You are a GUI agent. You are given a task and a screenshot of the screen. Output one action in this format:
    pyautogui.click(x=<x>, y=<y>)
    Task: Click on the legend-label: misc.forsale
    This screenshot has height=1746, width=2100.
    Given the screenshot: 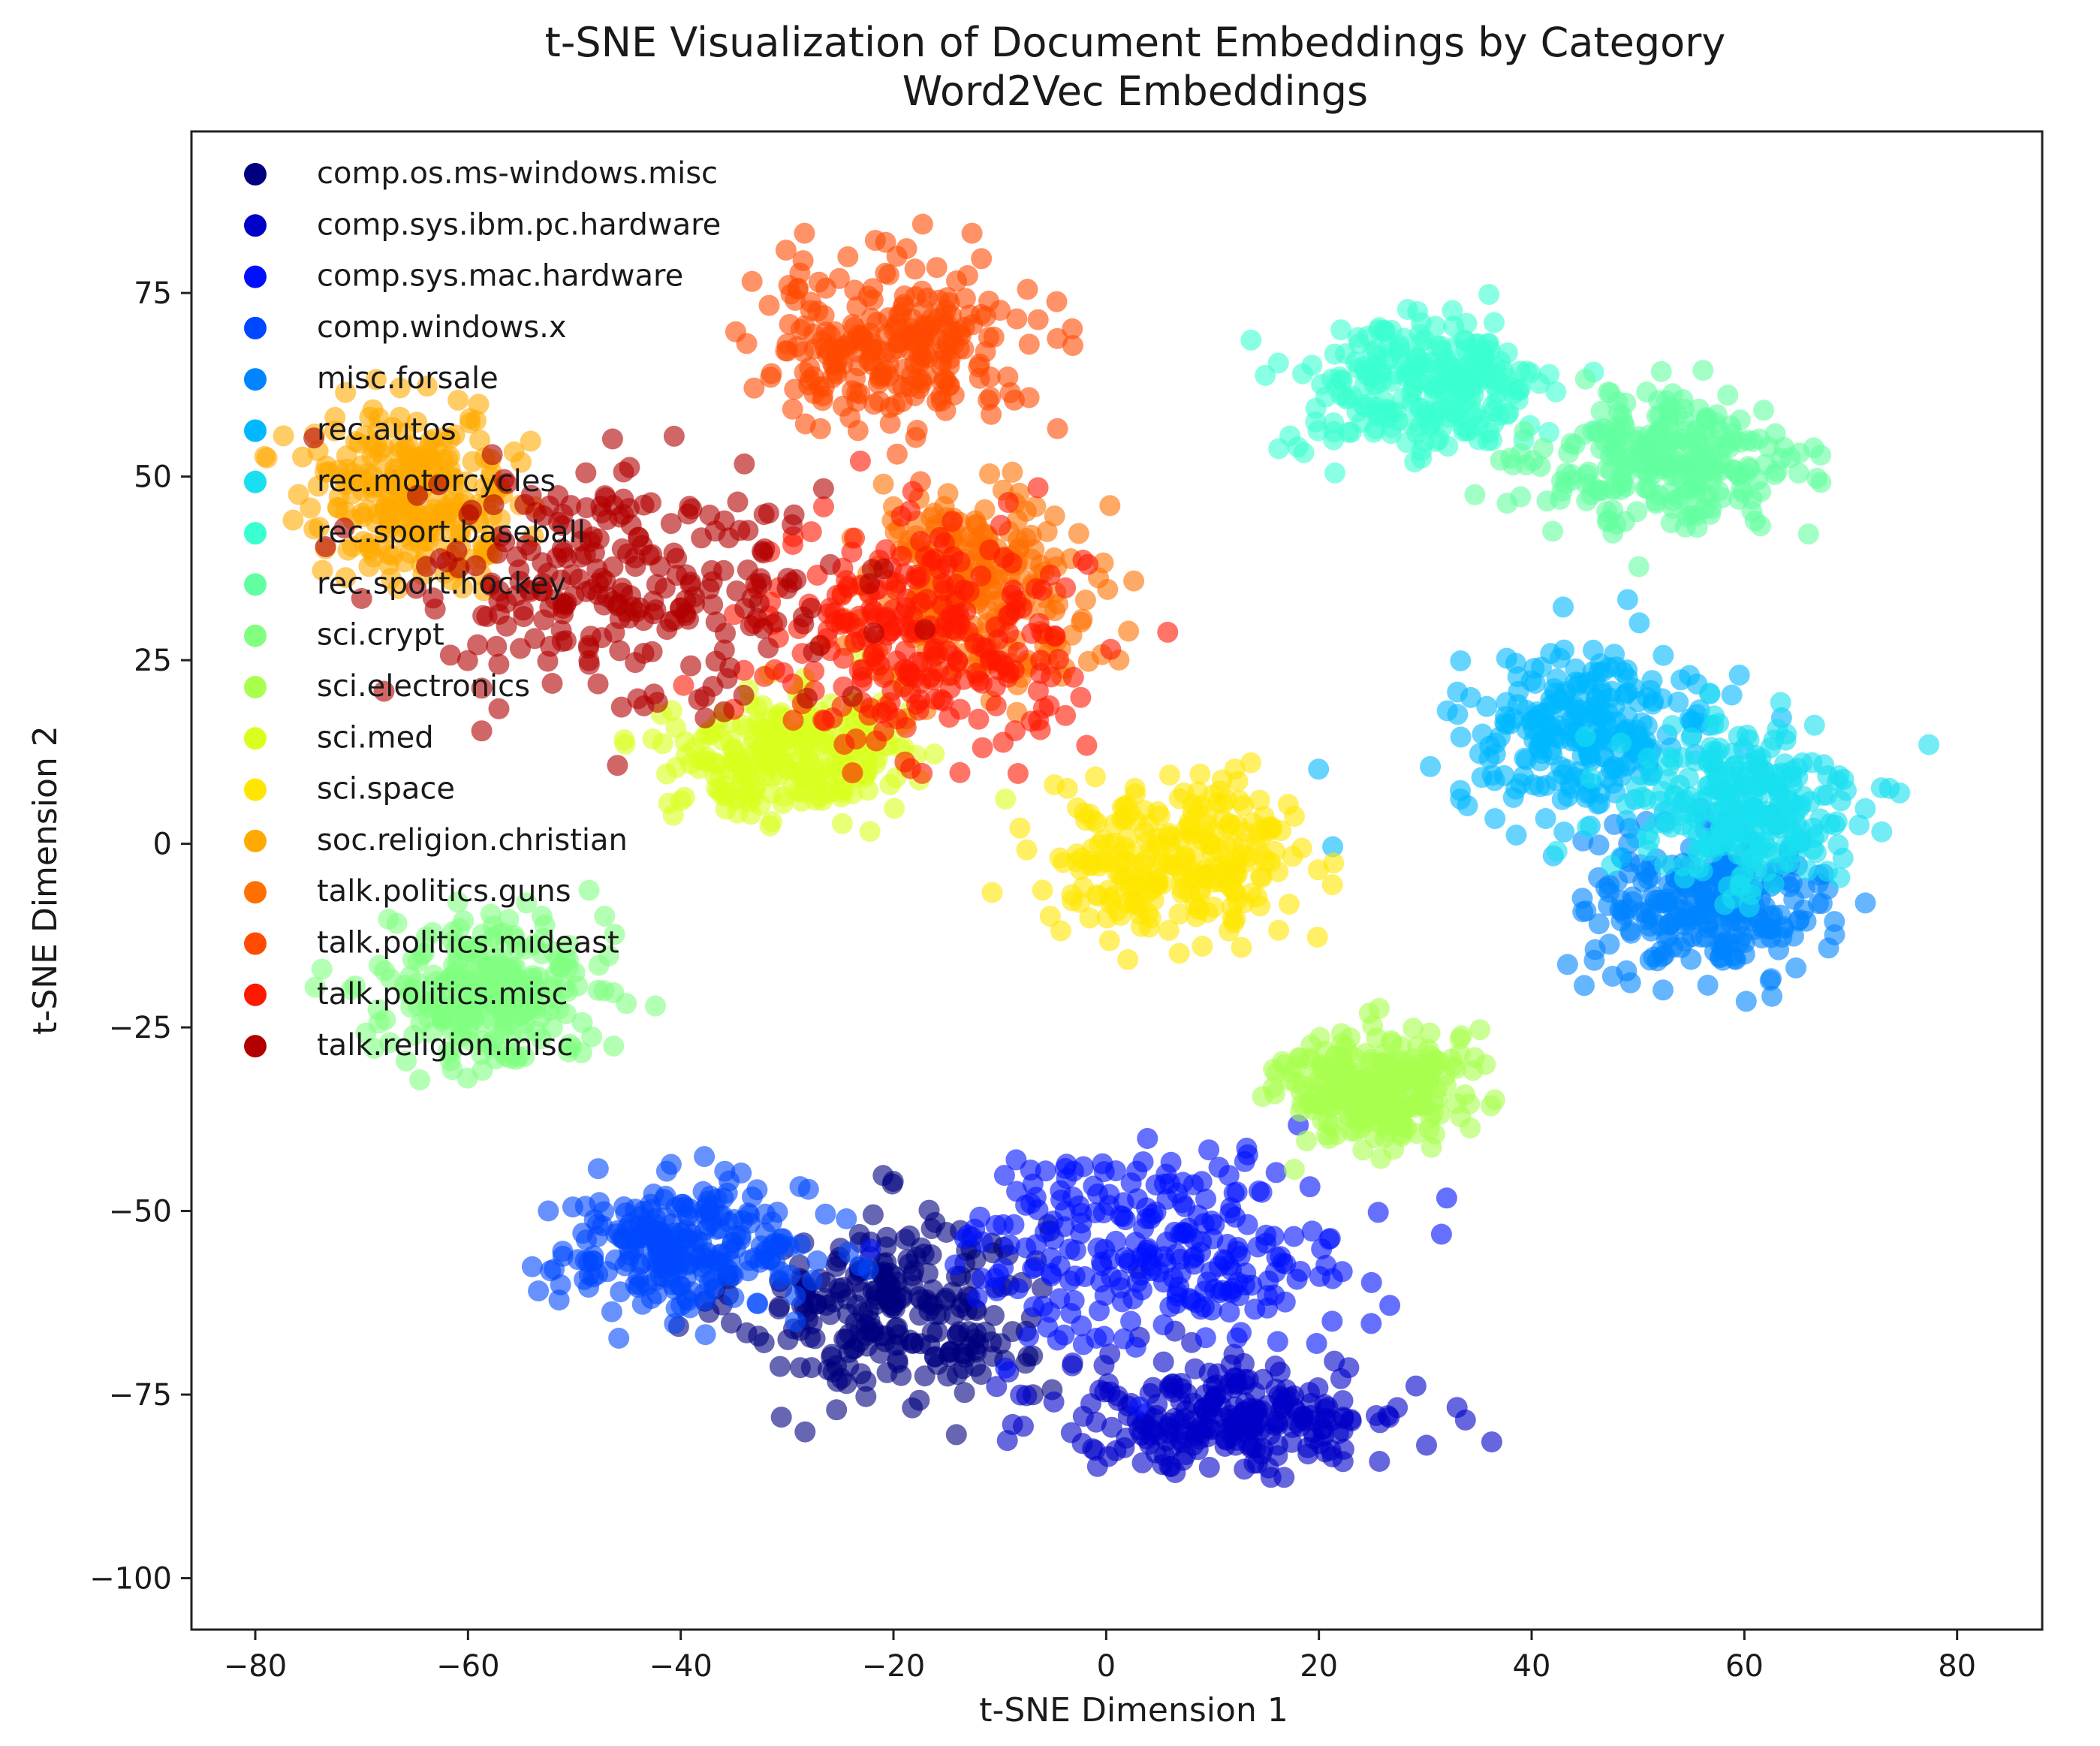 What is the action you would take?
    pyautogui.click(x=408, y=378)
    